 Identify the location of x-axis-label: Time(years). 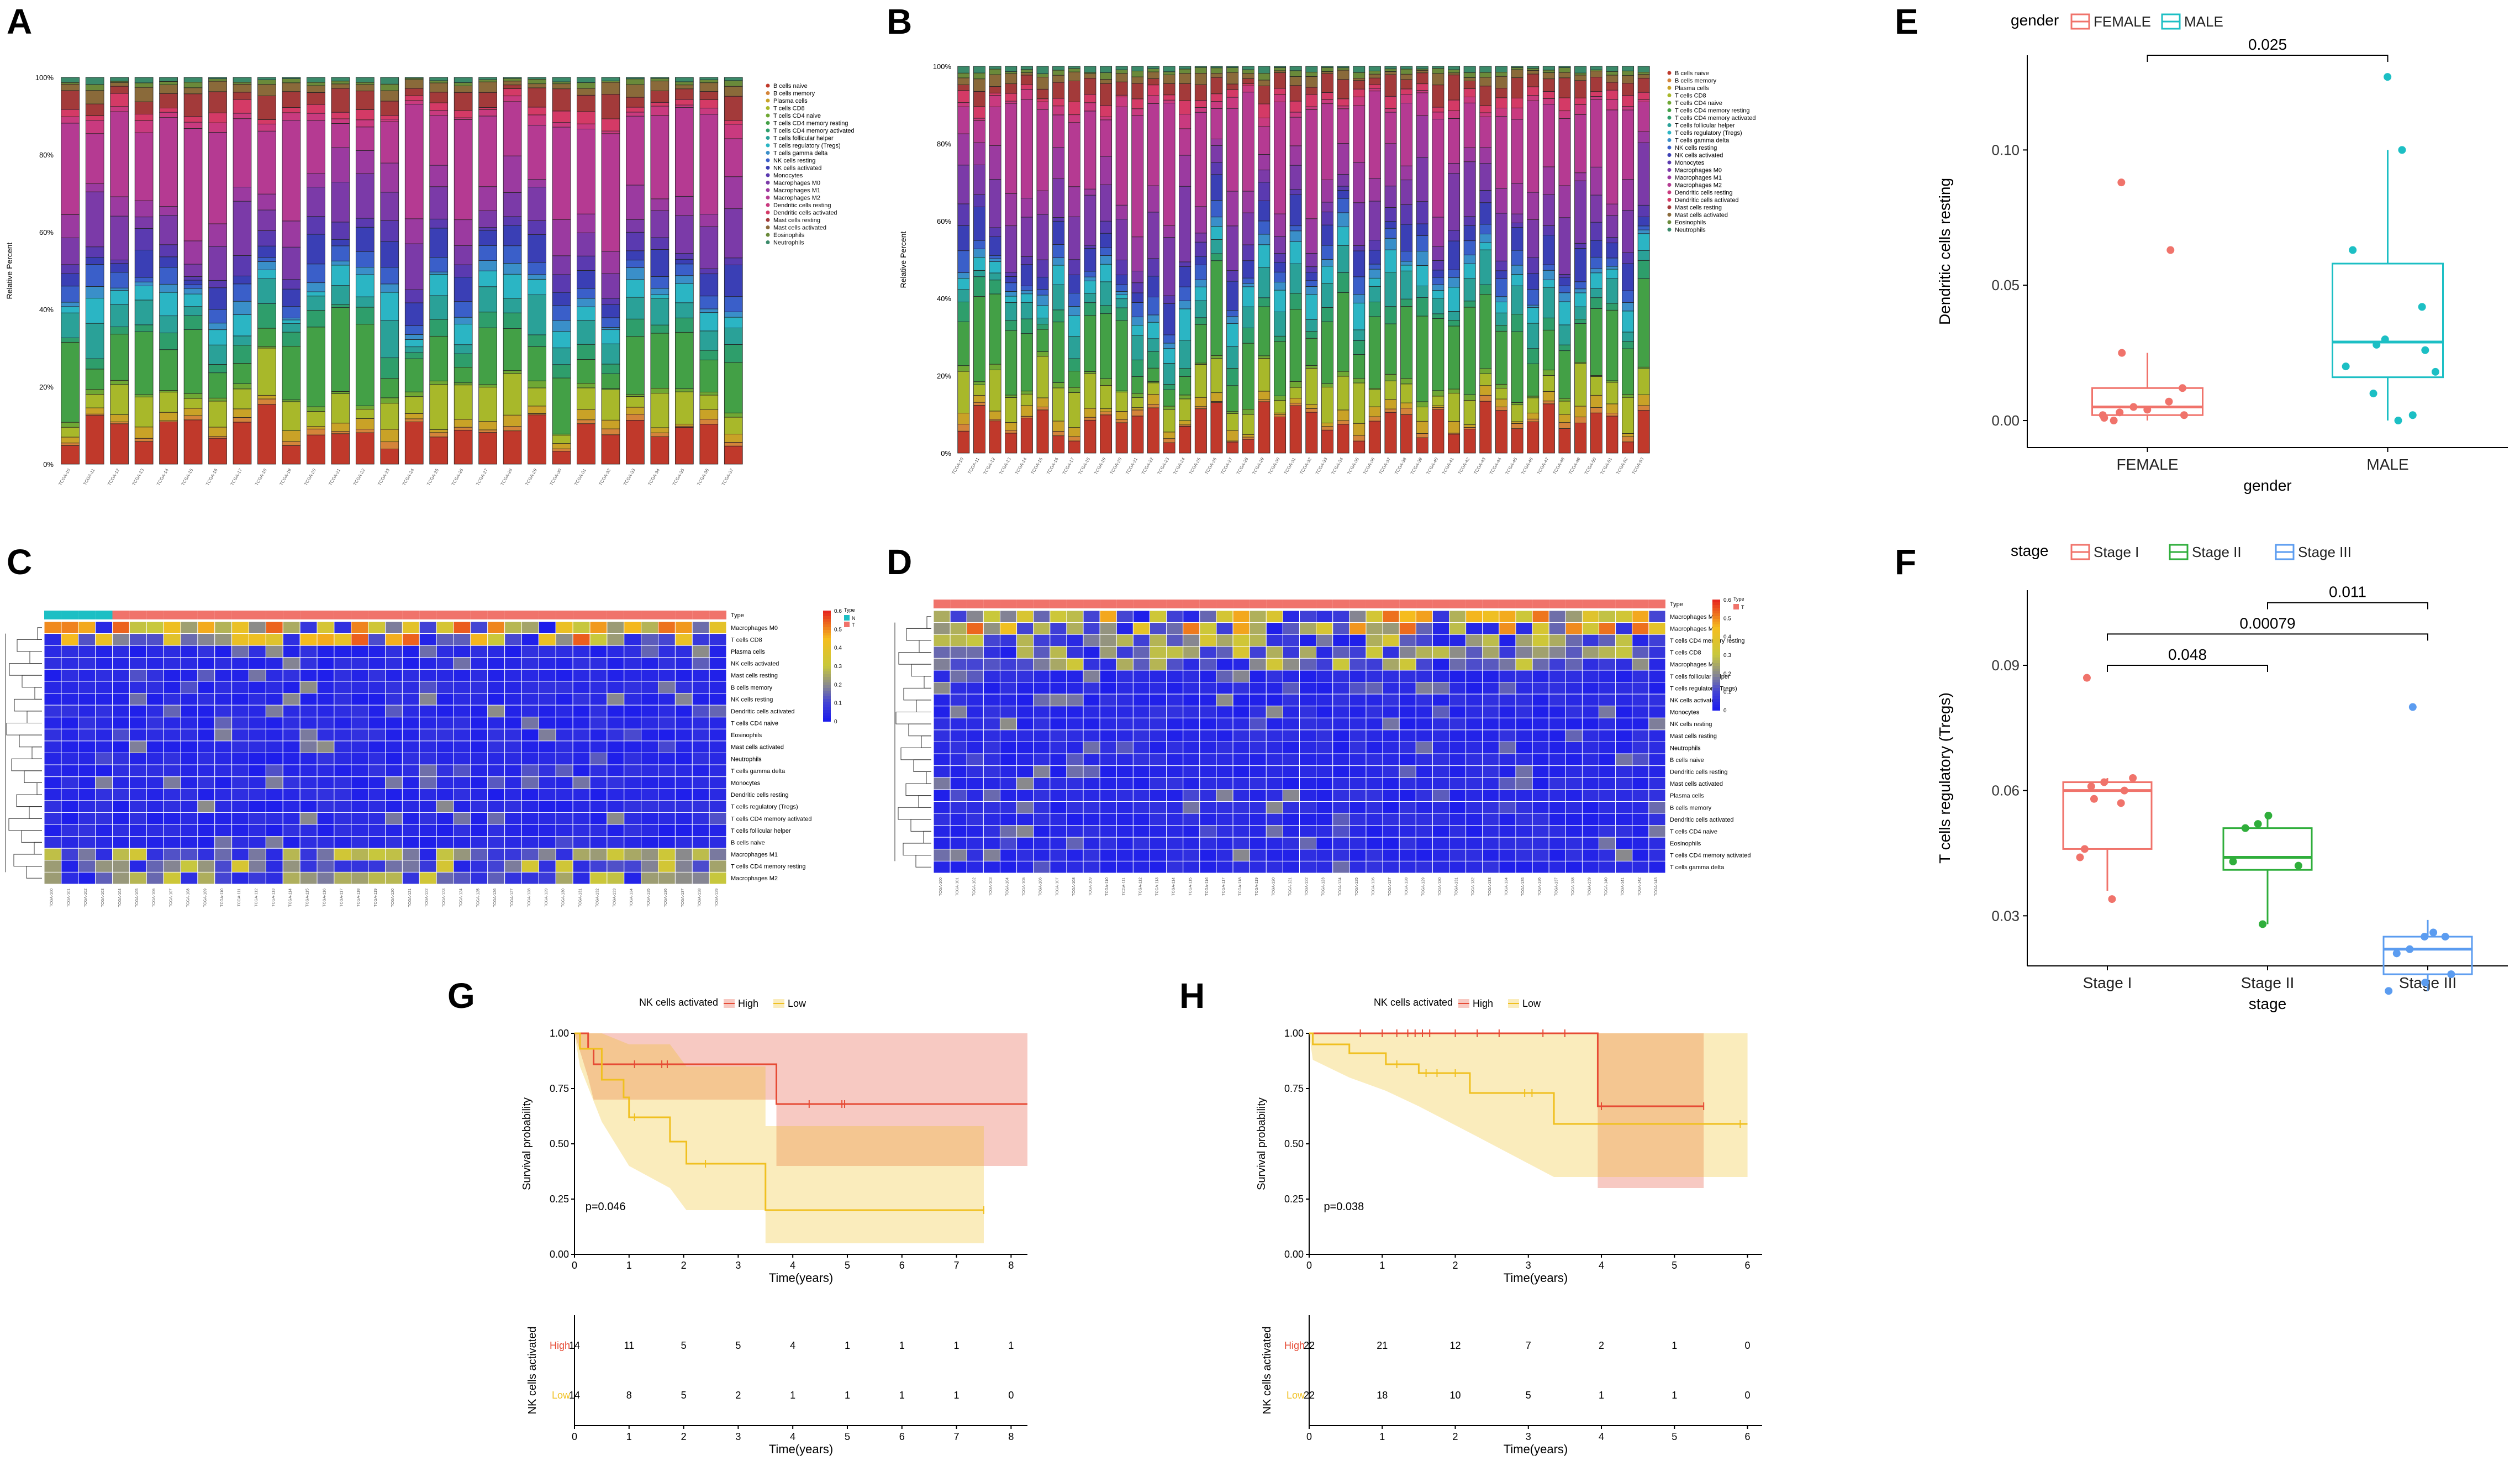
(1536, 1278).